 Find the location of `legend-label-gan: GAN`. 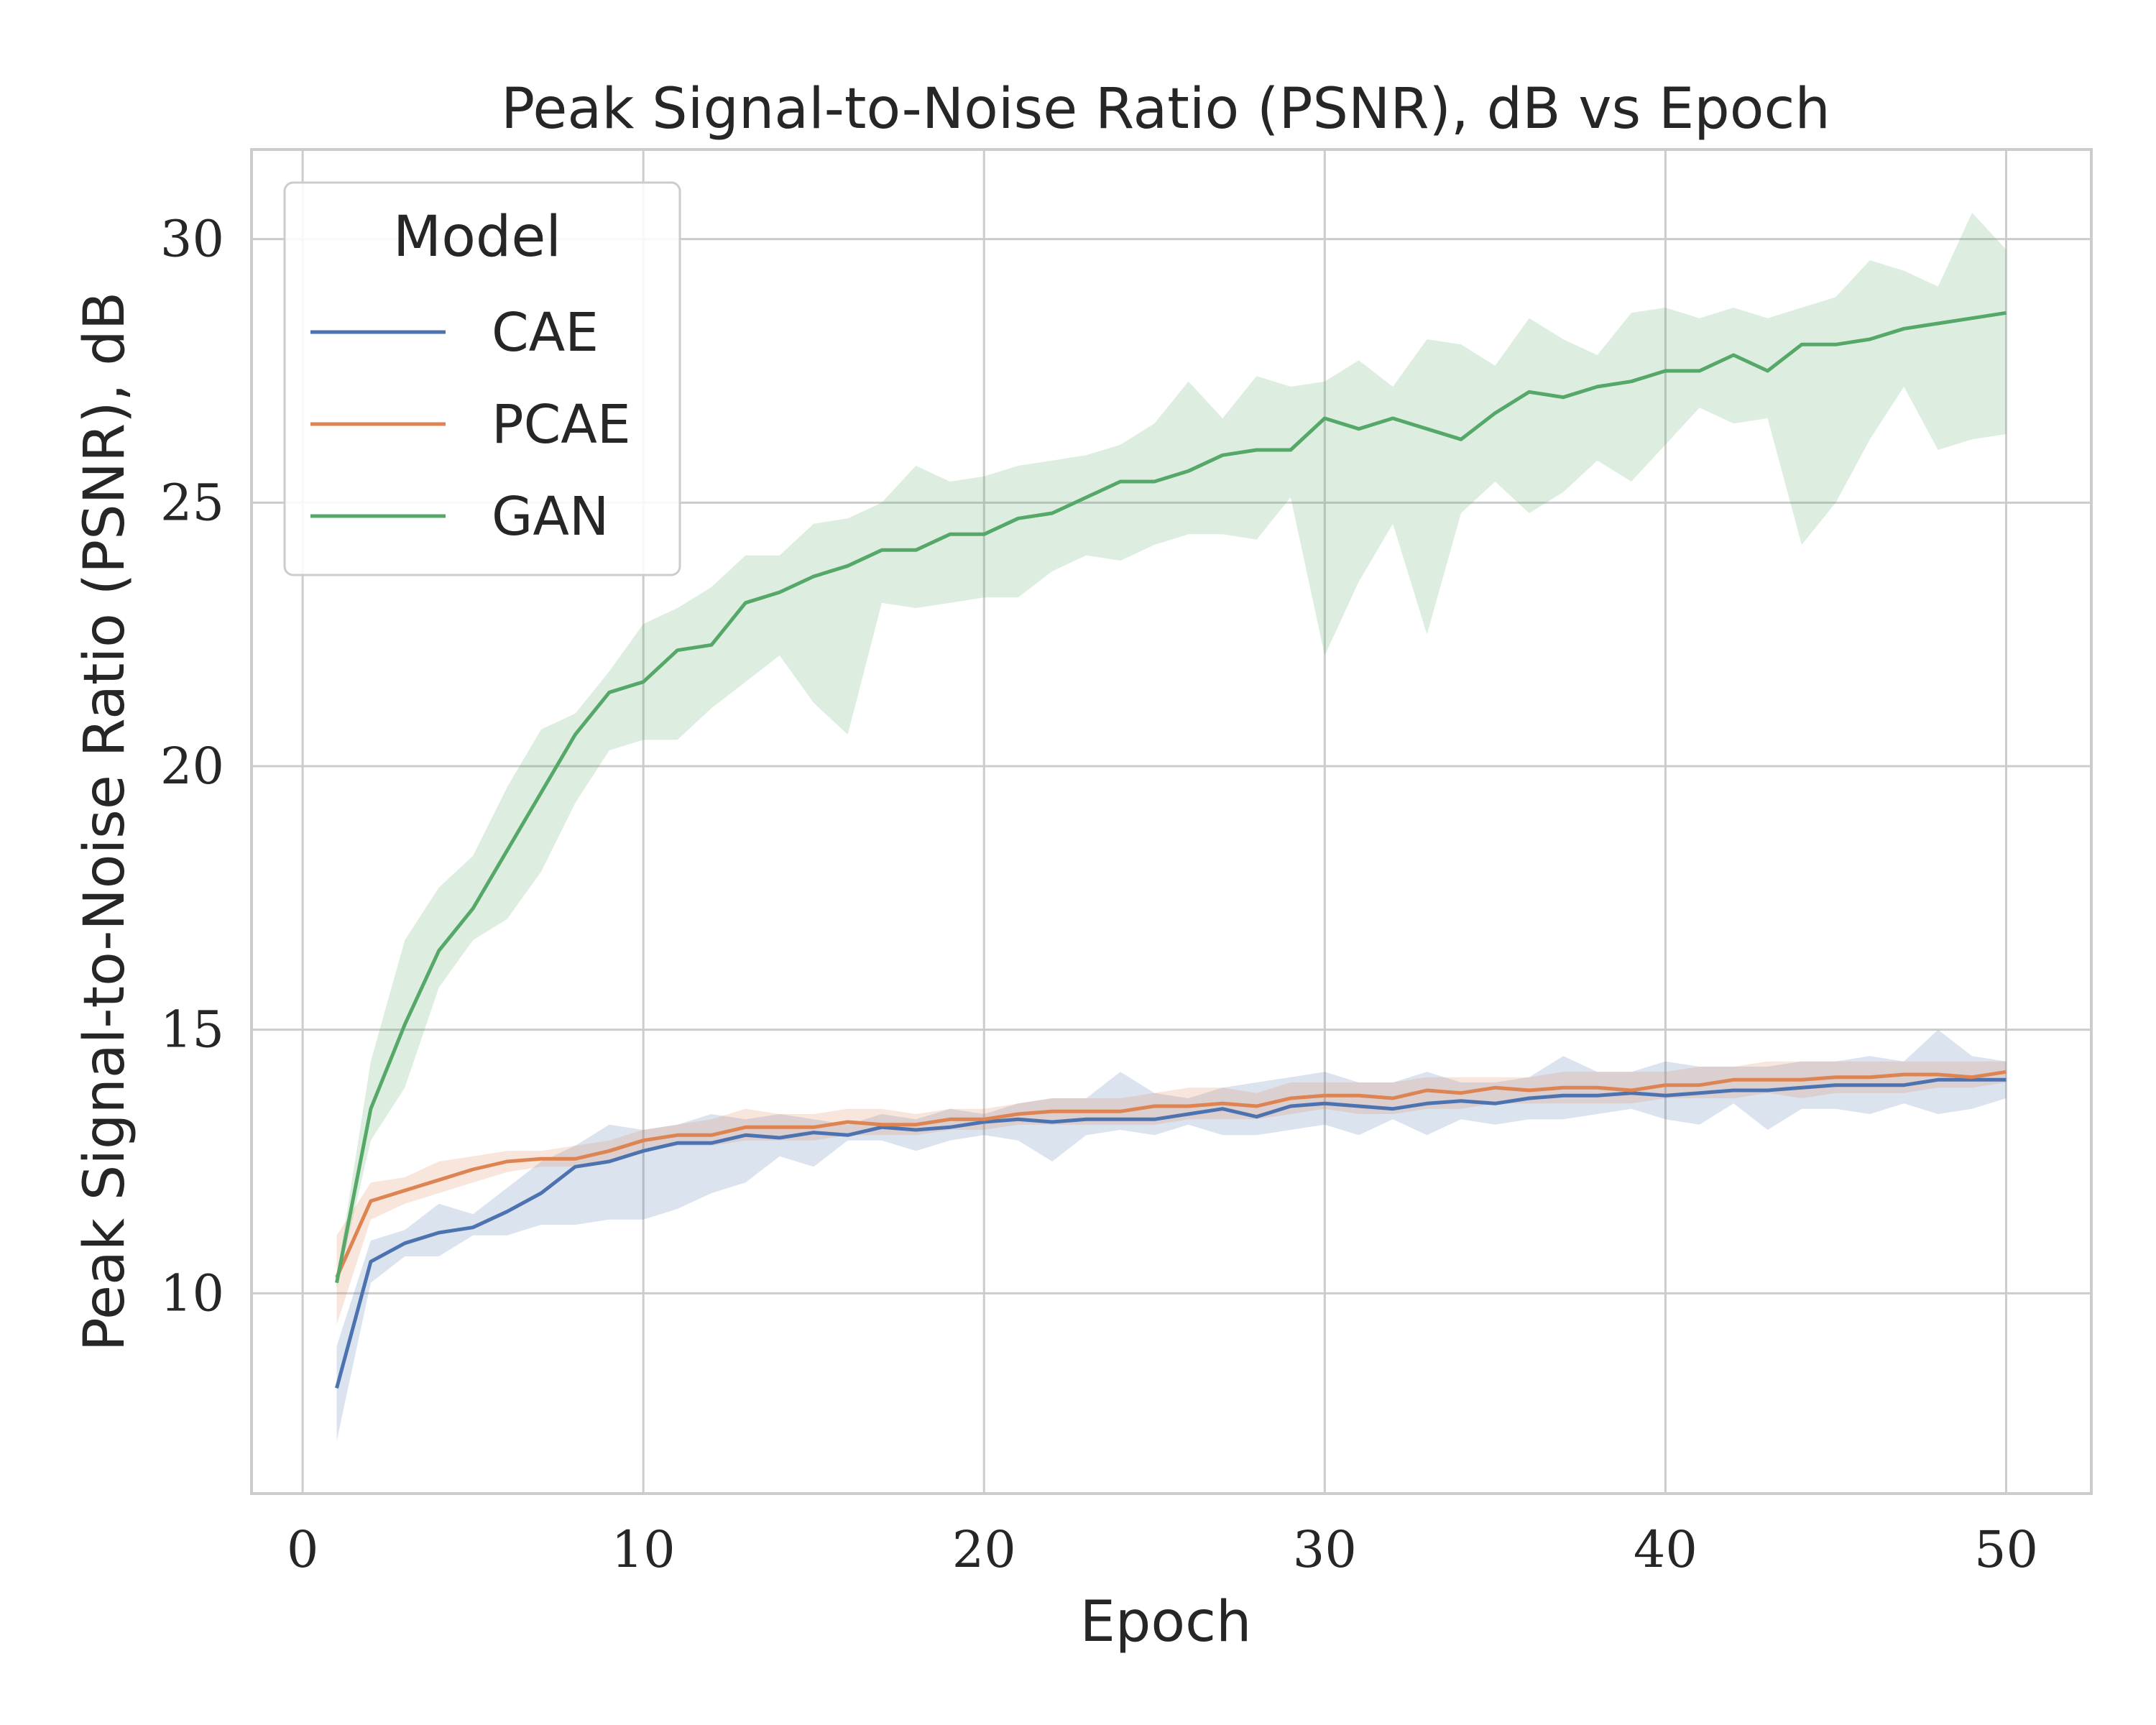

legend-label-gan: GAN is located at coordinates (550, 517).